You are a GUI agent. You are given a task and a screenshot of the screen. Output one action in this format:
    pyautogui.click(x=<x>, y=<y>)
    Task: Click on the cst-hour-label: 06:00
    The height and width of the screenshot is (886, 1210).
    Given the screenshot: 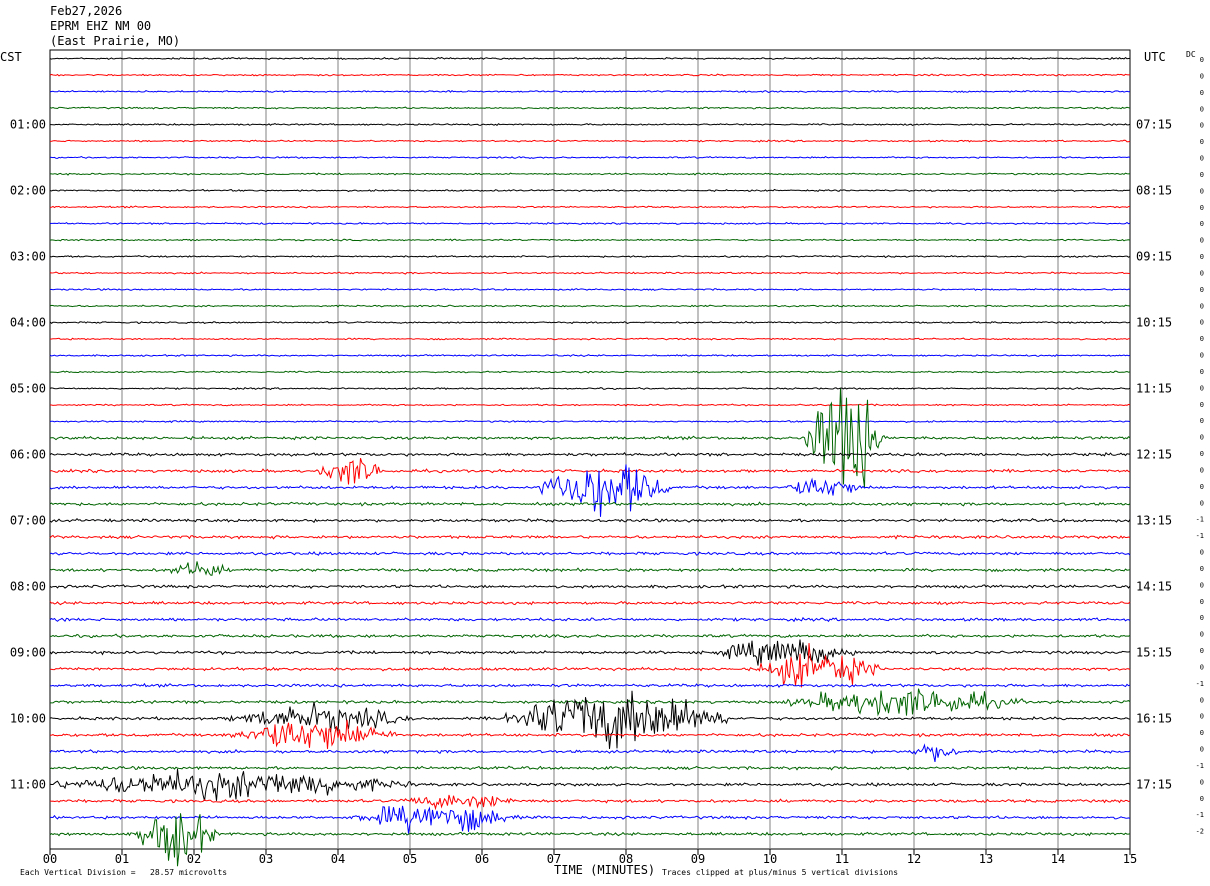 What is the action you would take?
    pyautogui.click(x=28, y=455)
    